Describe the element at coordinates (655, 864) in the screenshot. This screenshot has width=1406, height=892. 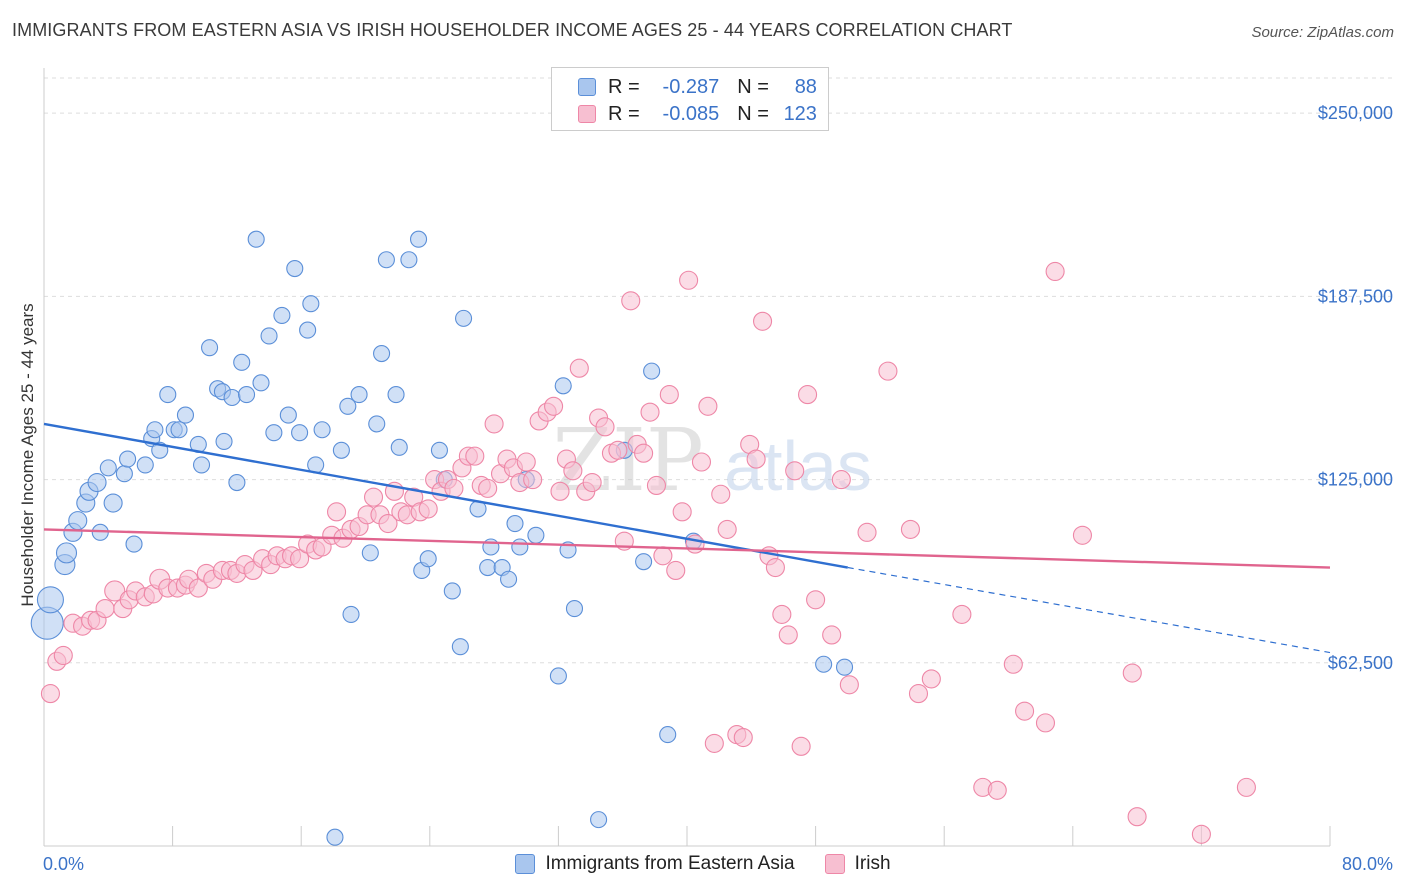
I see `series-legend-eastern-asia: Immigrants from Eastern Asia` at that location.